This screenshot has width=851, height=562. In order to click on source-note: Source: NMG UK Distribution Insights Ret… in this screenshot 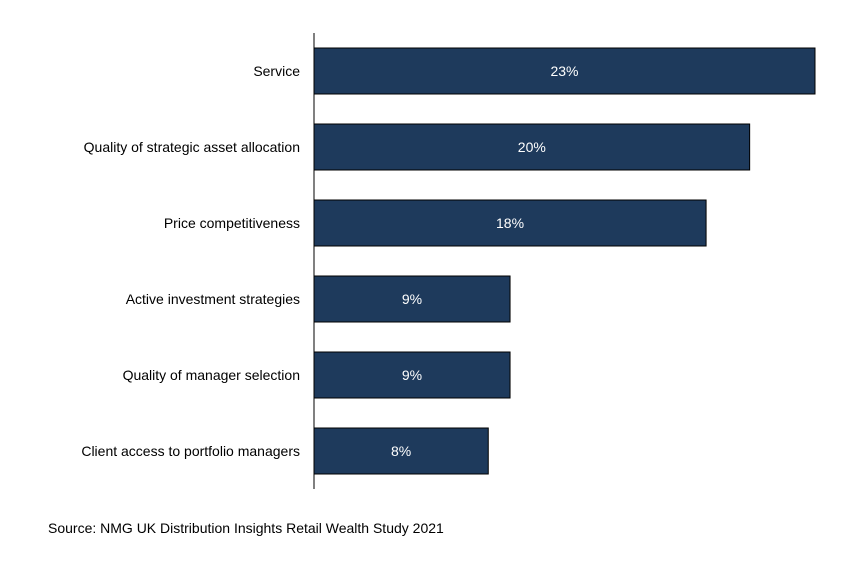, I will do `click(246, 528)`.